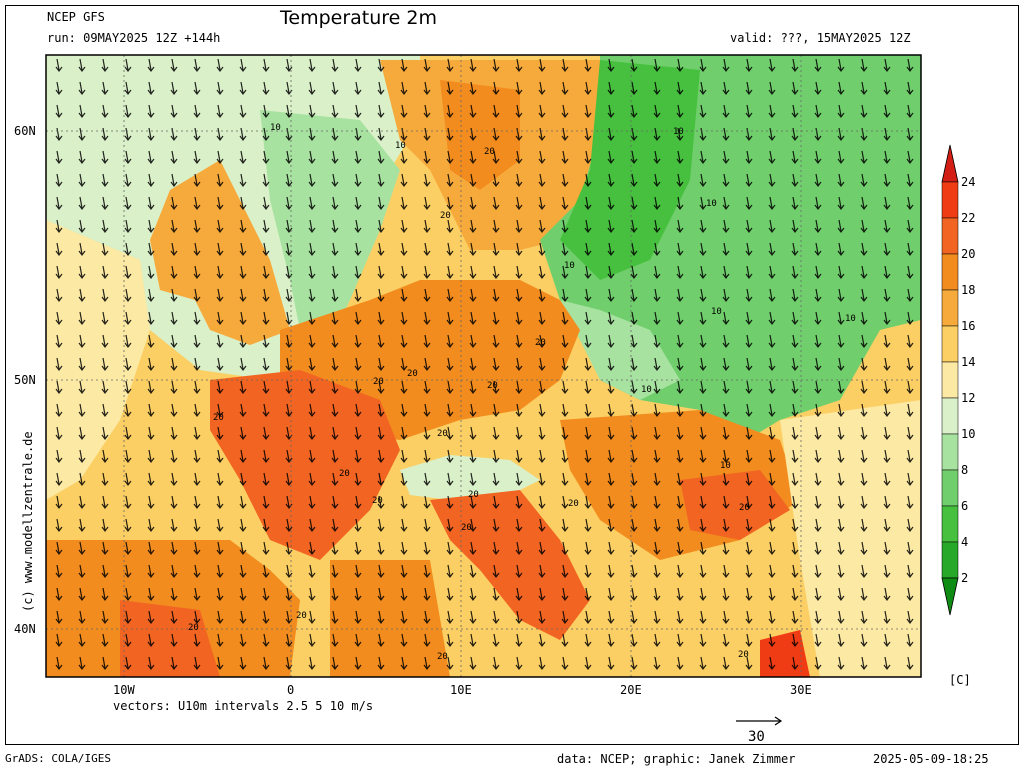 Image resolution: width=1024 pixels, height=768 pixels. What do you see at coordinates (58, 758) in the screenshot?
I see `grads-credit: GrADS: COLA/IGES` at bounding box center [58, 758].